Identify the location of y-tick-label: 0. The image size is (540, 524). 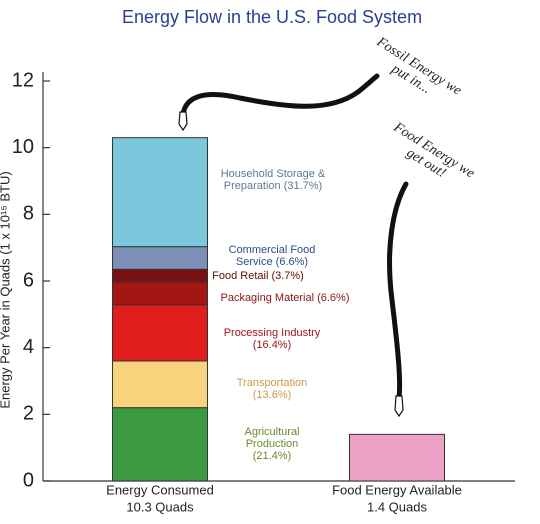
(28, 480).